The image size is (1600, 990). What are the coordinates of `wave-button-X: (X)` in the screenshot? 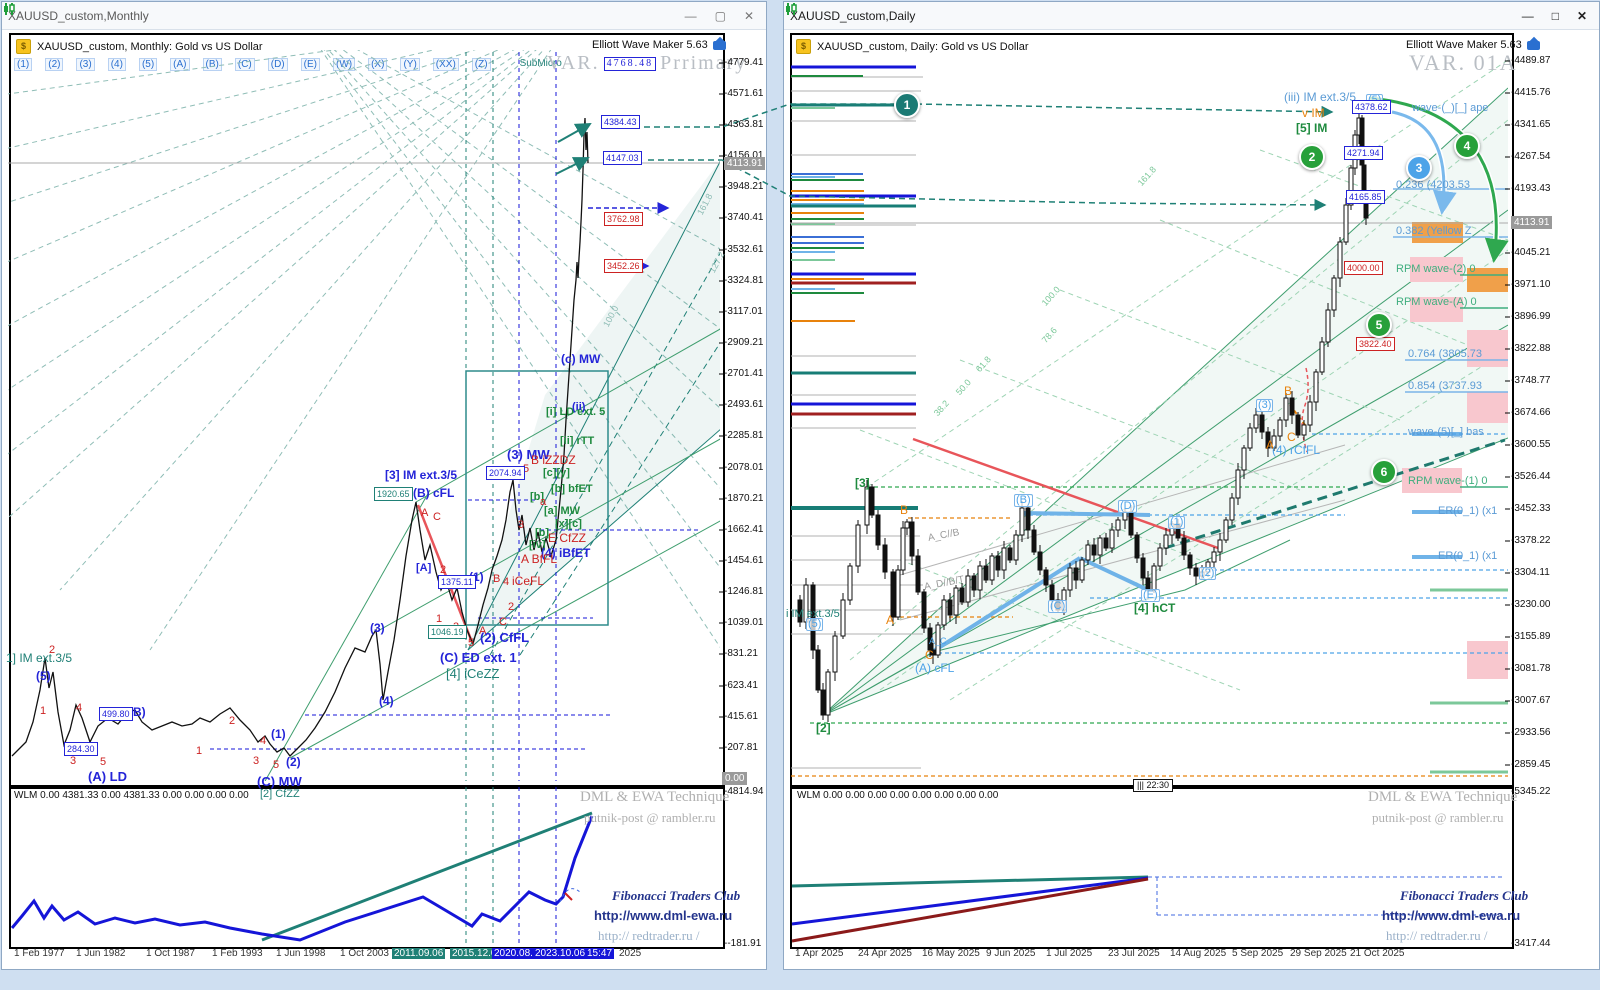 It's located at (378, 64).